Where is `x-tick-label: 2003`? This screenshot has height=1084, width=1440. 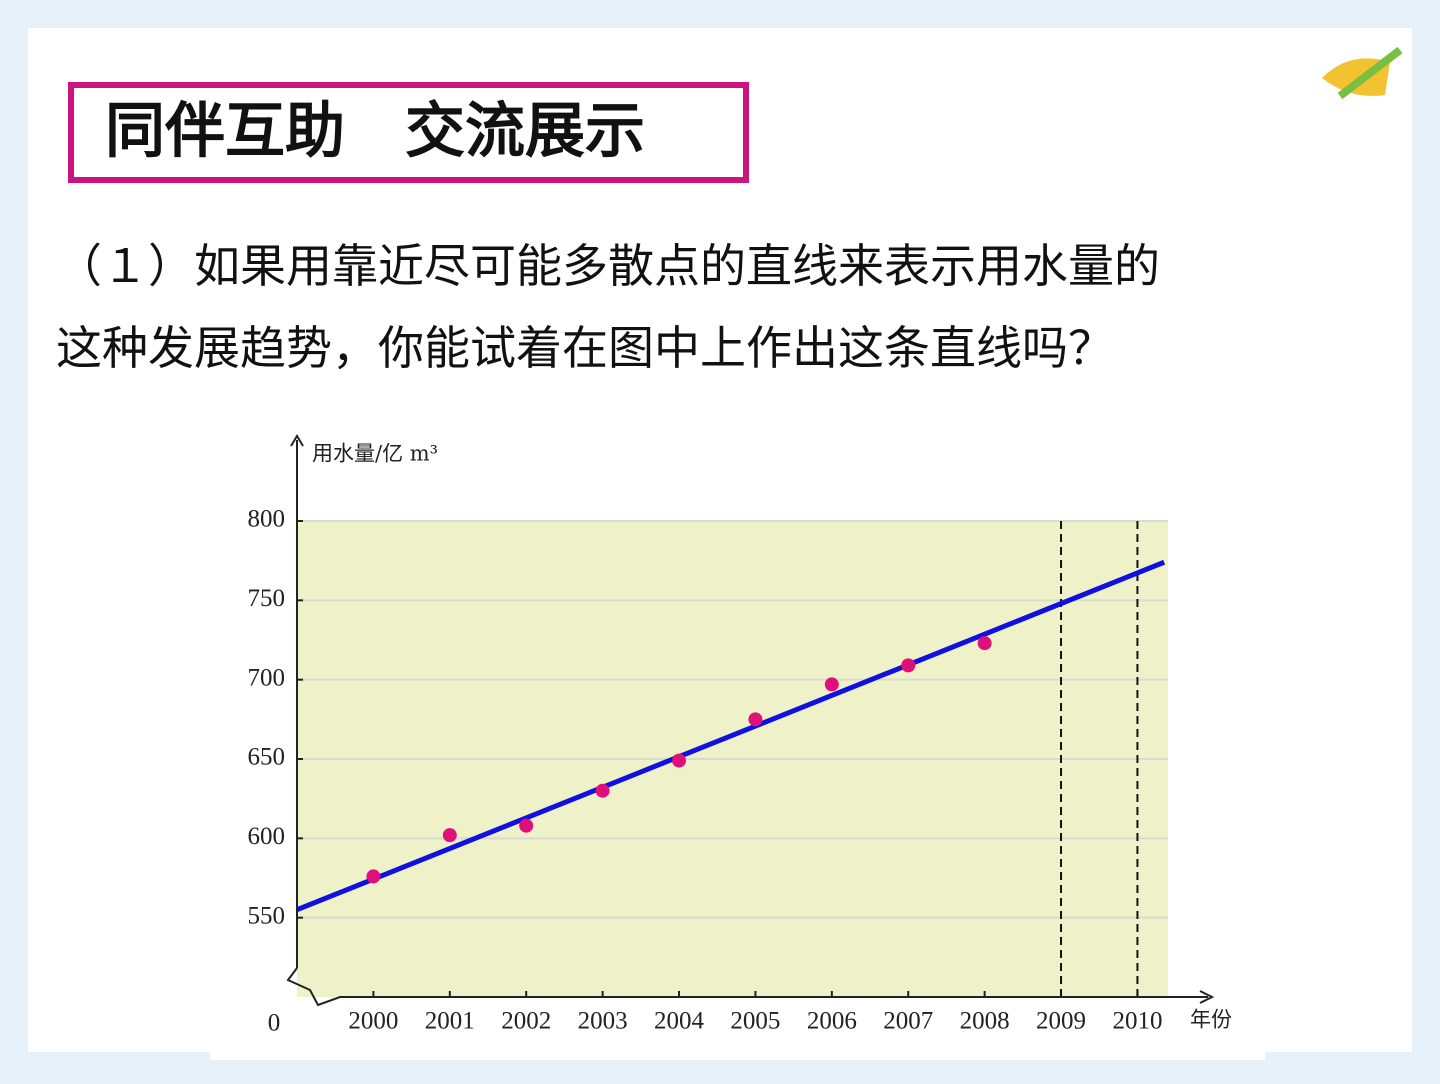 x-tick-label: 2003 is located at coordinates (603, 1021).